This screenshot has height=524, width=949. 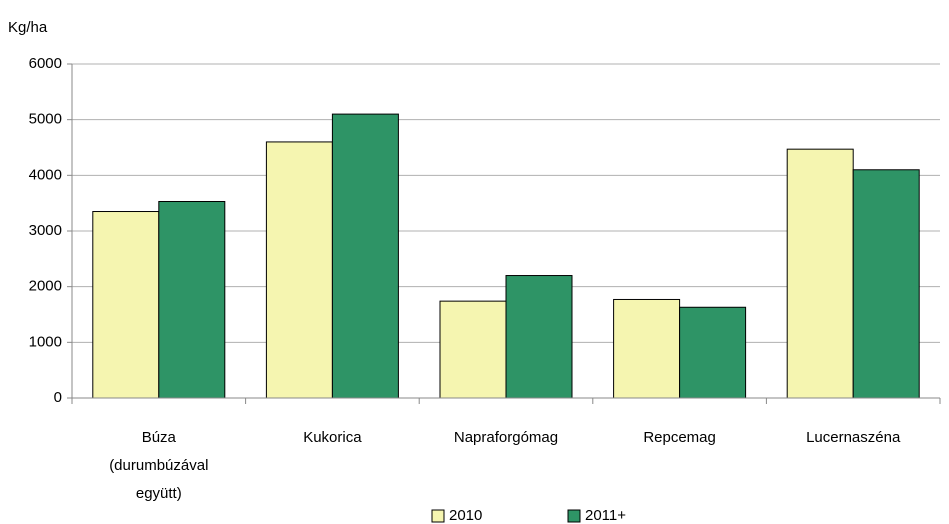 What do you see at coordinates (506, 437) in the screenshot?
I see `x-tick-label: Napraforgómag` at bounding box center [506, 437].